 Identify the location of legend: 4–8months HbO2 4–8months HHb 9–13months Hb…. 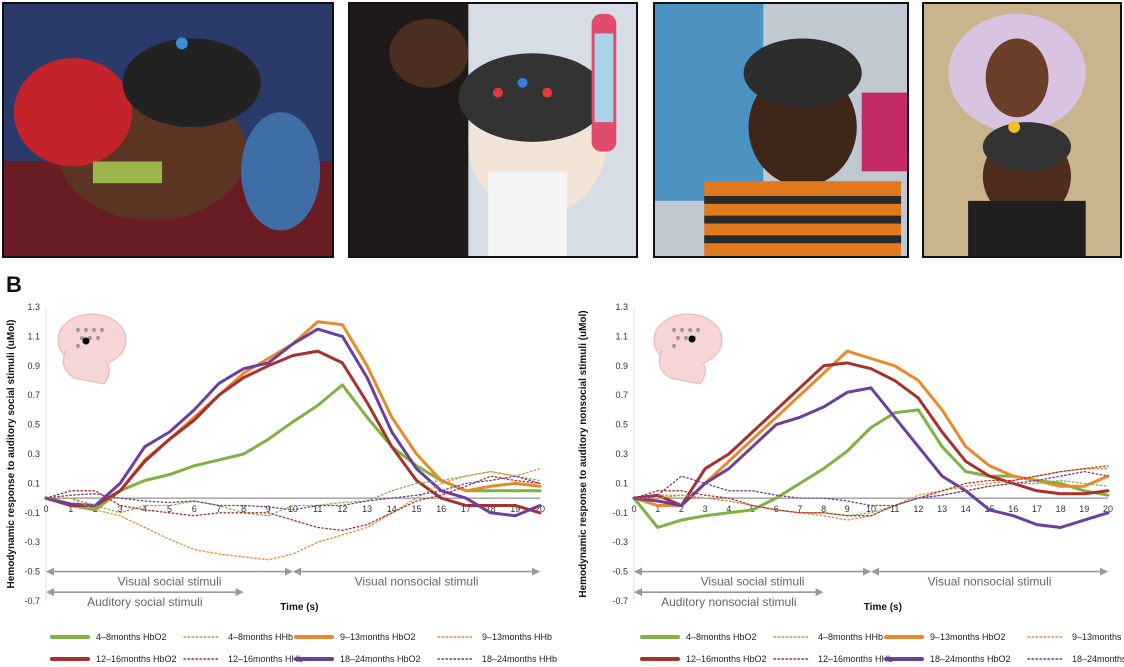
(587, 648).